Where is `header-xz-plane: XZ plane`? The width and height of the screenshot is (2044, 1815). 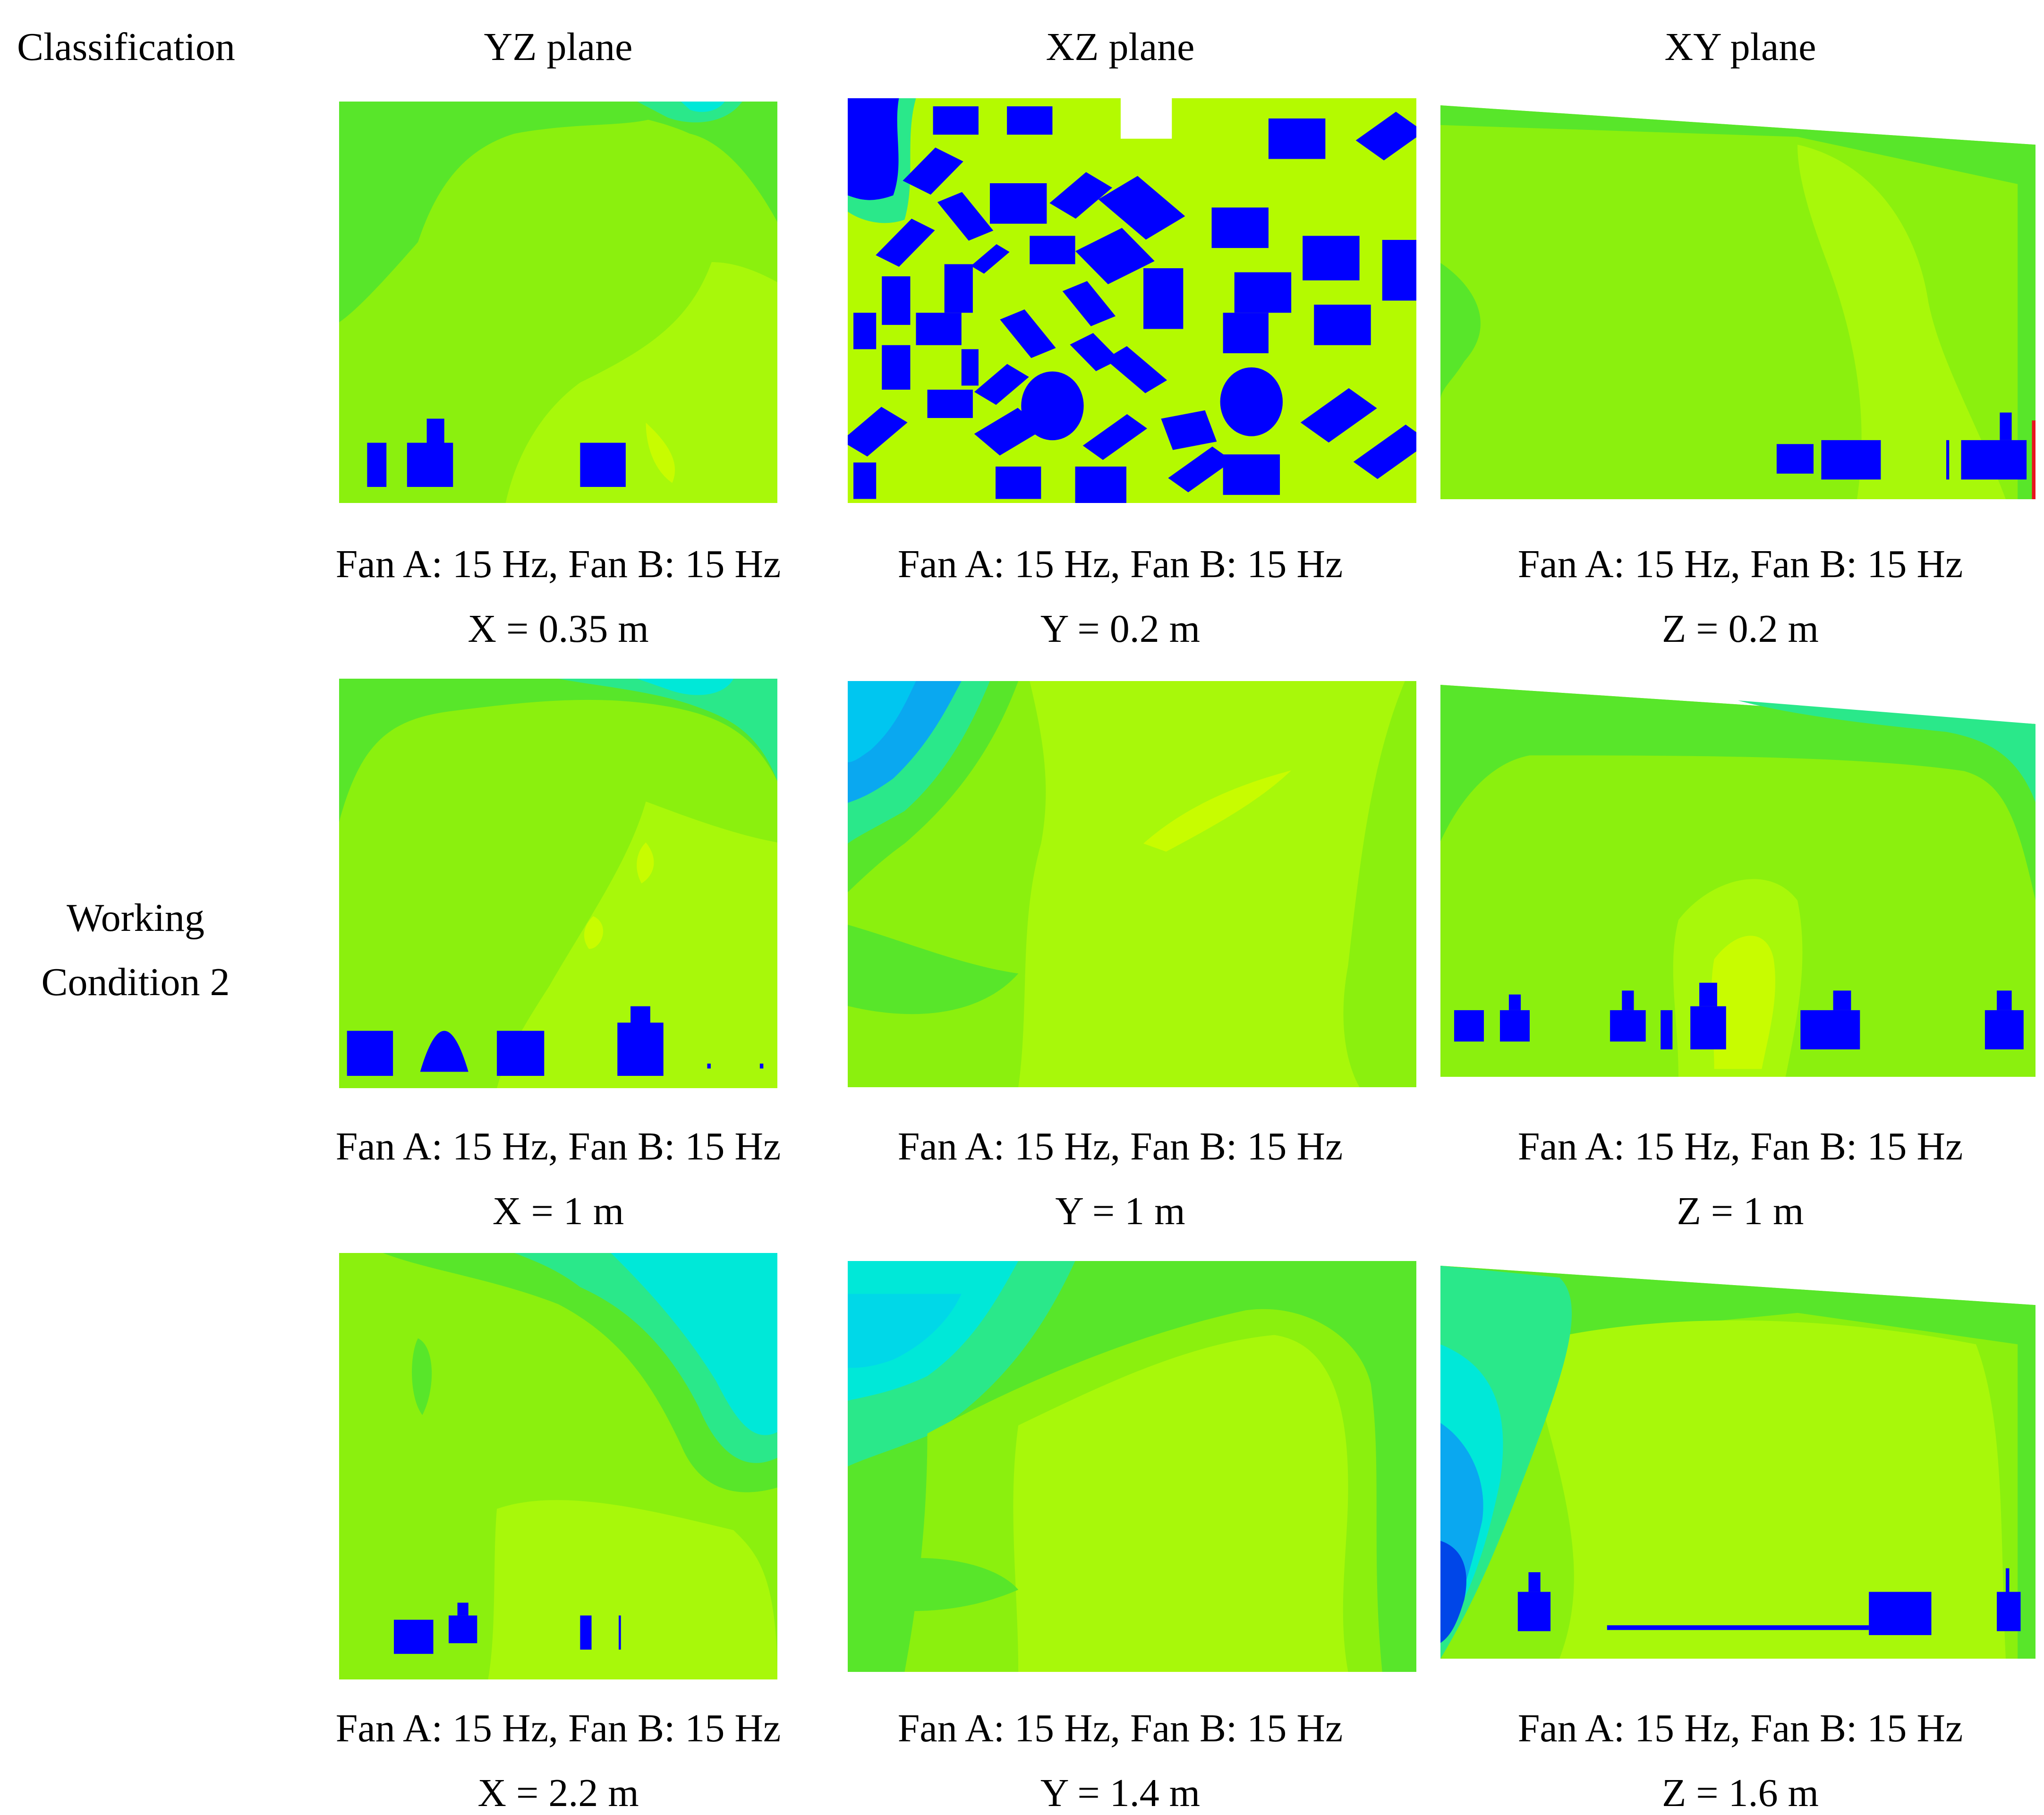 header-xz-plane: XZ plane is located at coordinates (1121, 47).